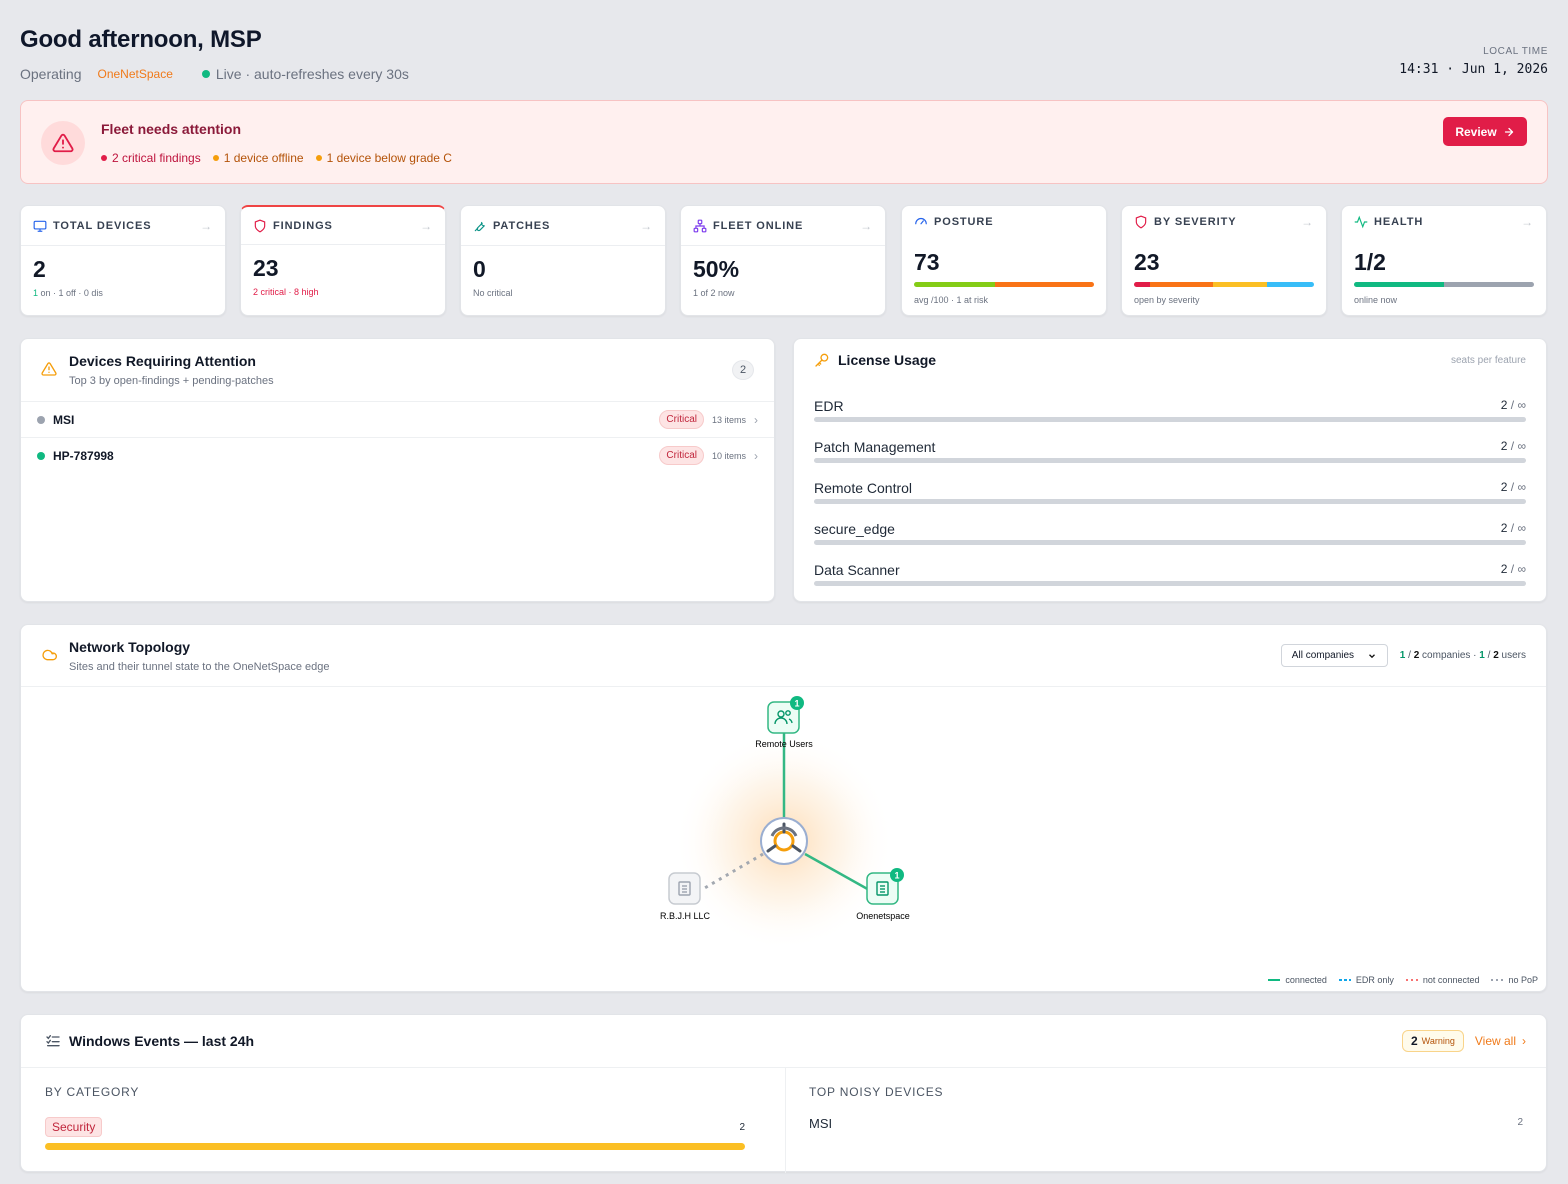 Image resolution: width=1568 pixels, height=1184 pixels. What do you see at coordinates (171, 129) in the screenshot?
I see `alert-title: Fleet needs attention` at bounding box center [171, 129].